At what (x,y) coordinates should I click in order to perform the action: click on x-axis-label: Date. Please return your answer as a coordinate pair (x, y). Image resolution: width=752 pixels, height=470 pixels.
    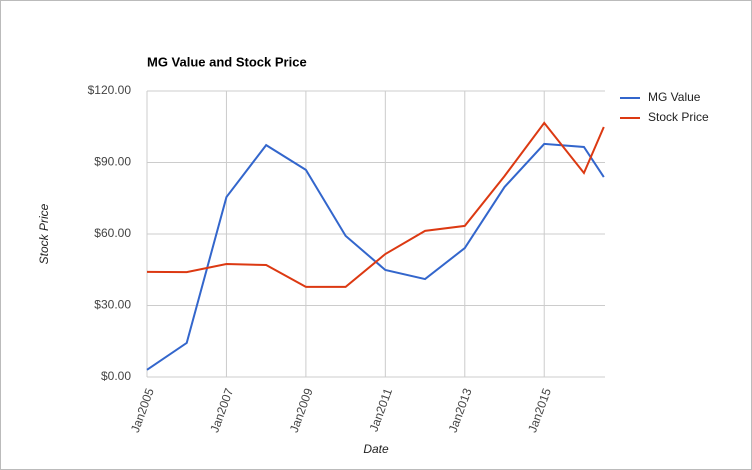
    Looking at the image, I should click on (376, 449).